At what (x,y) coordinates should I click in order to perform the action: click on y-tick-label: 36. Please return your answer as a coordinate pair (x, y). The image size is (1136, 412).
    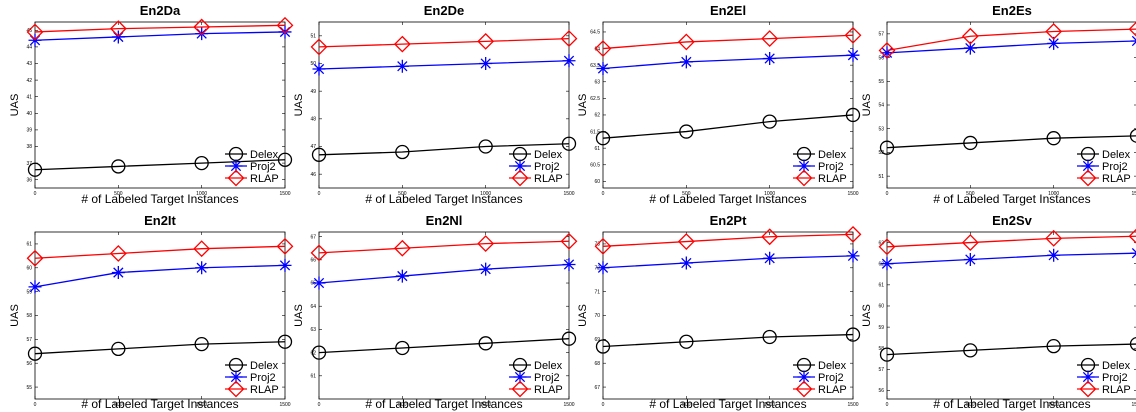
    Looking at the image, I should click on (29, 180).